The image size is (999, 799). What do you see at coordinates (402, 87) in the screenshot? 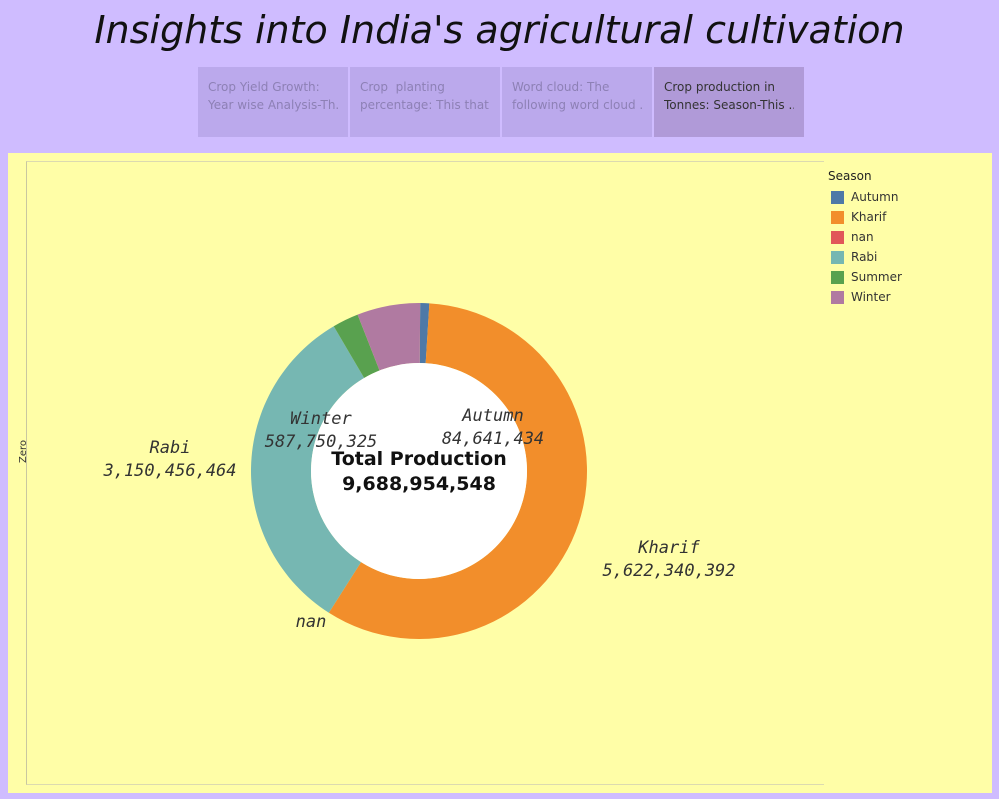
I see `tab-label-line1: Crop planting` at bounding box center [402, 87].